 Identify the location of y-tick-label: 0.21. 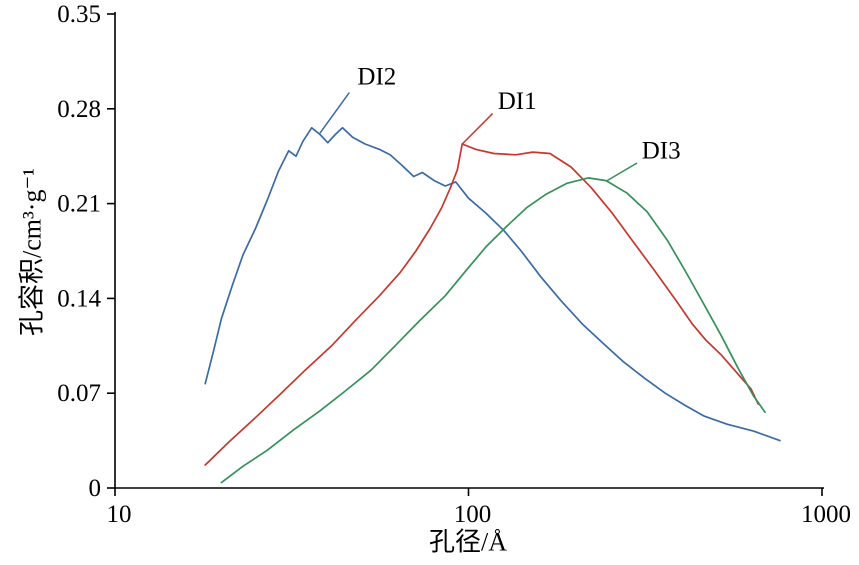
(79, 204).